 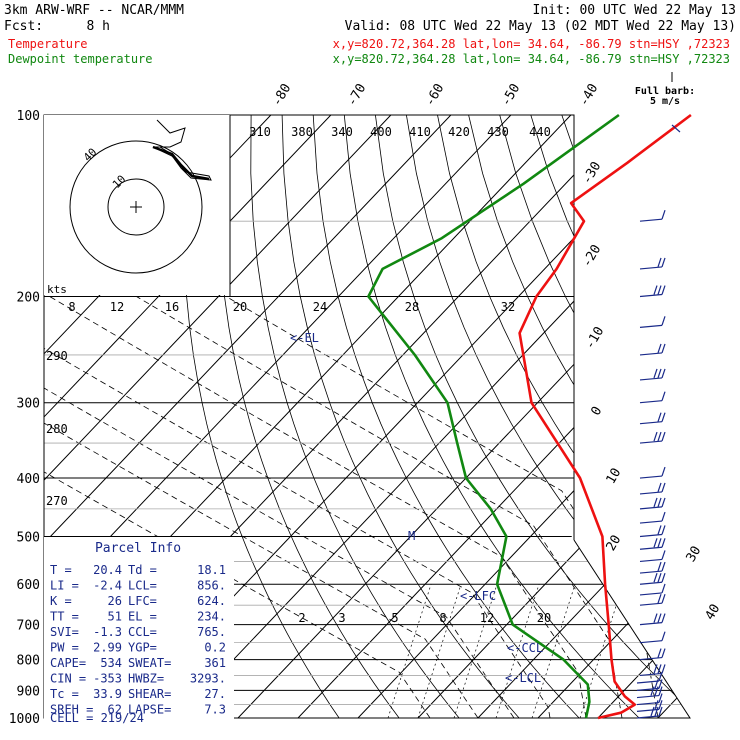 I want to click on parcel-info-cell: CAPE=, so click(x=68, y=663).